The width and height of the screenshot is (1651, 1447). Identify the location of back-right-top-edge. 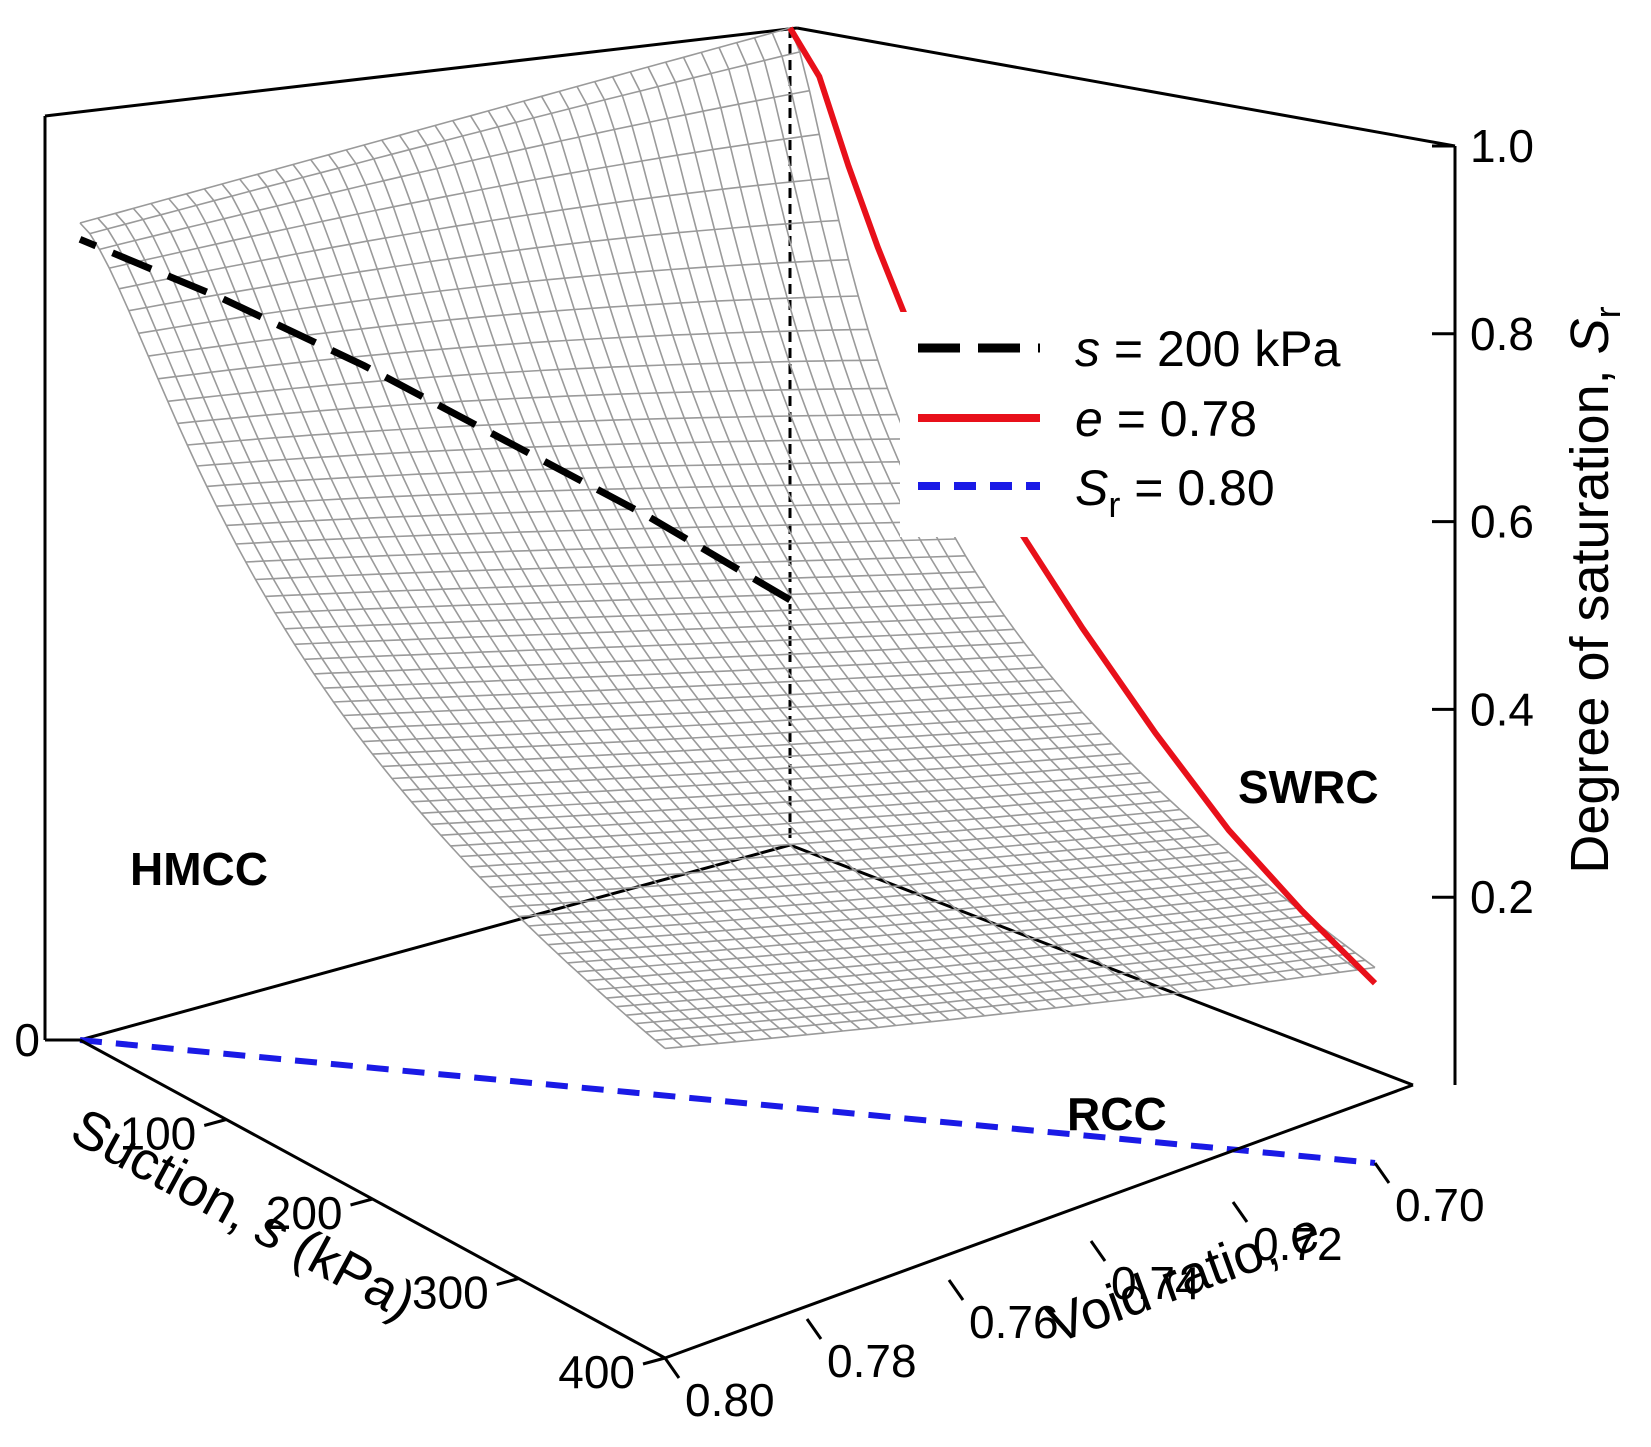
(1126, 87).